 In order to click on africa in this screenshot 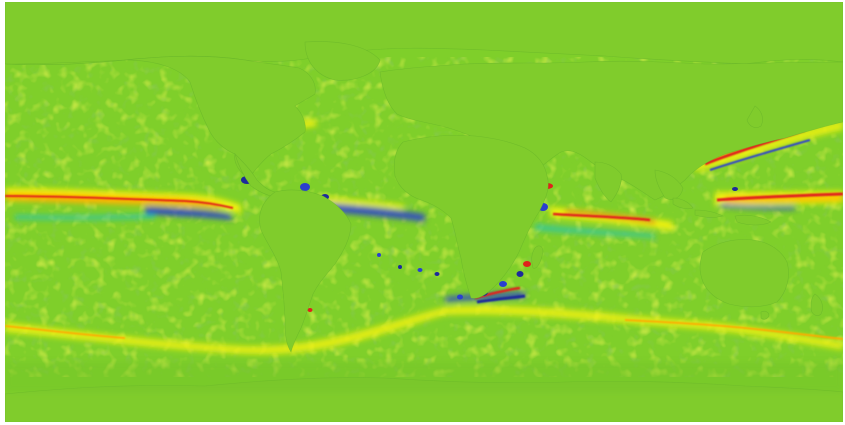, I will do `click(471, 216)`.